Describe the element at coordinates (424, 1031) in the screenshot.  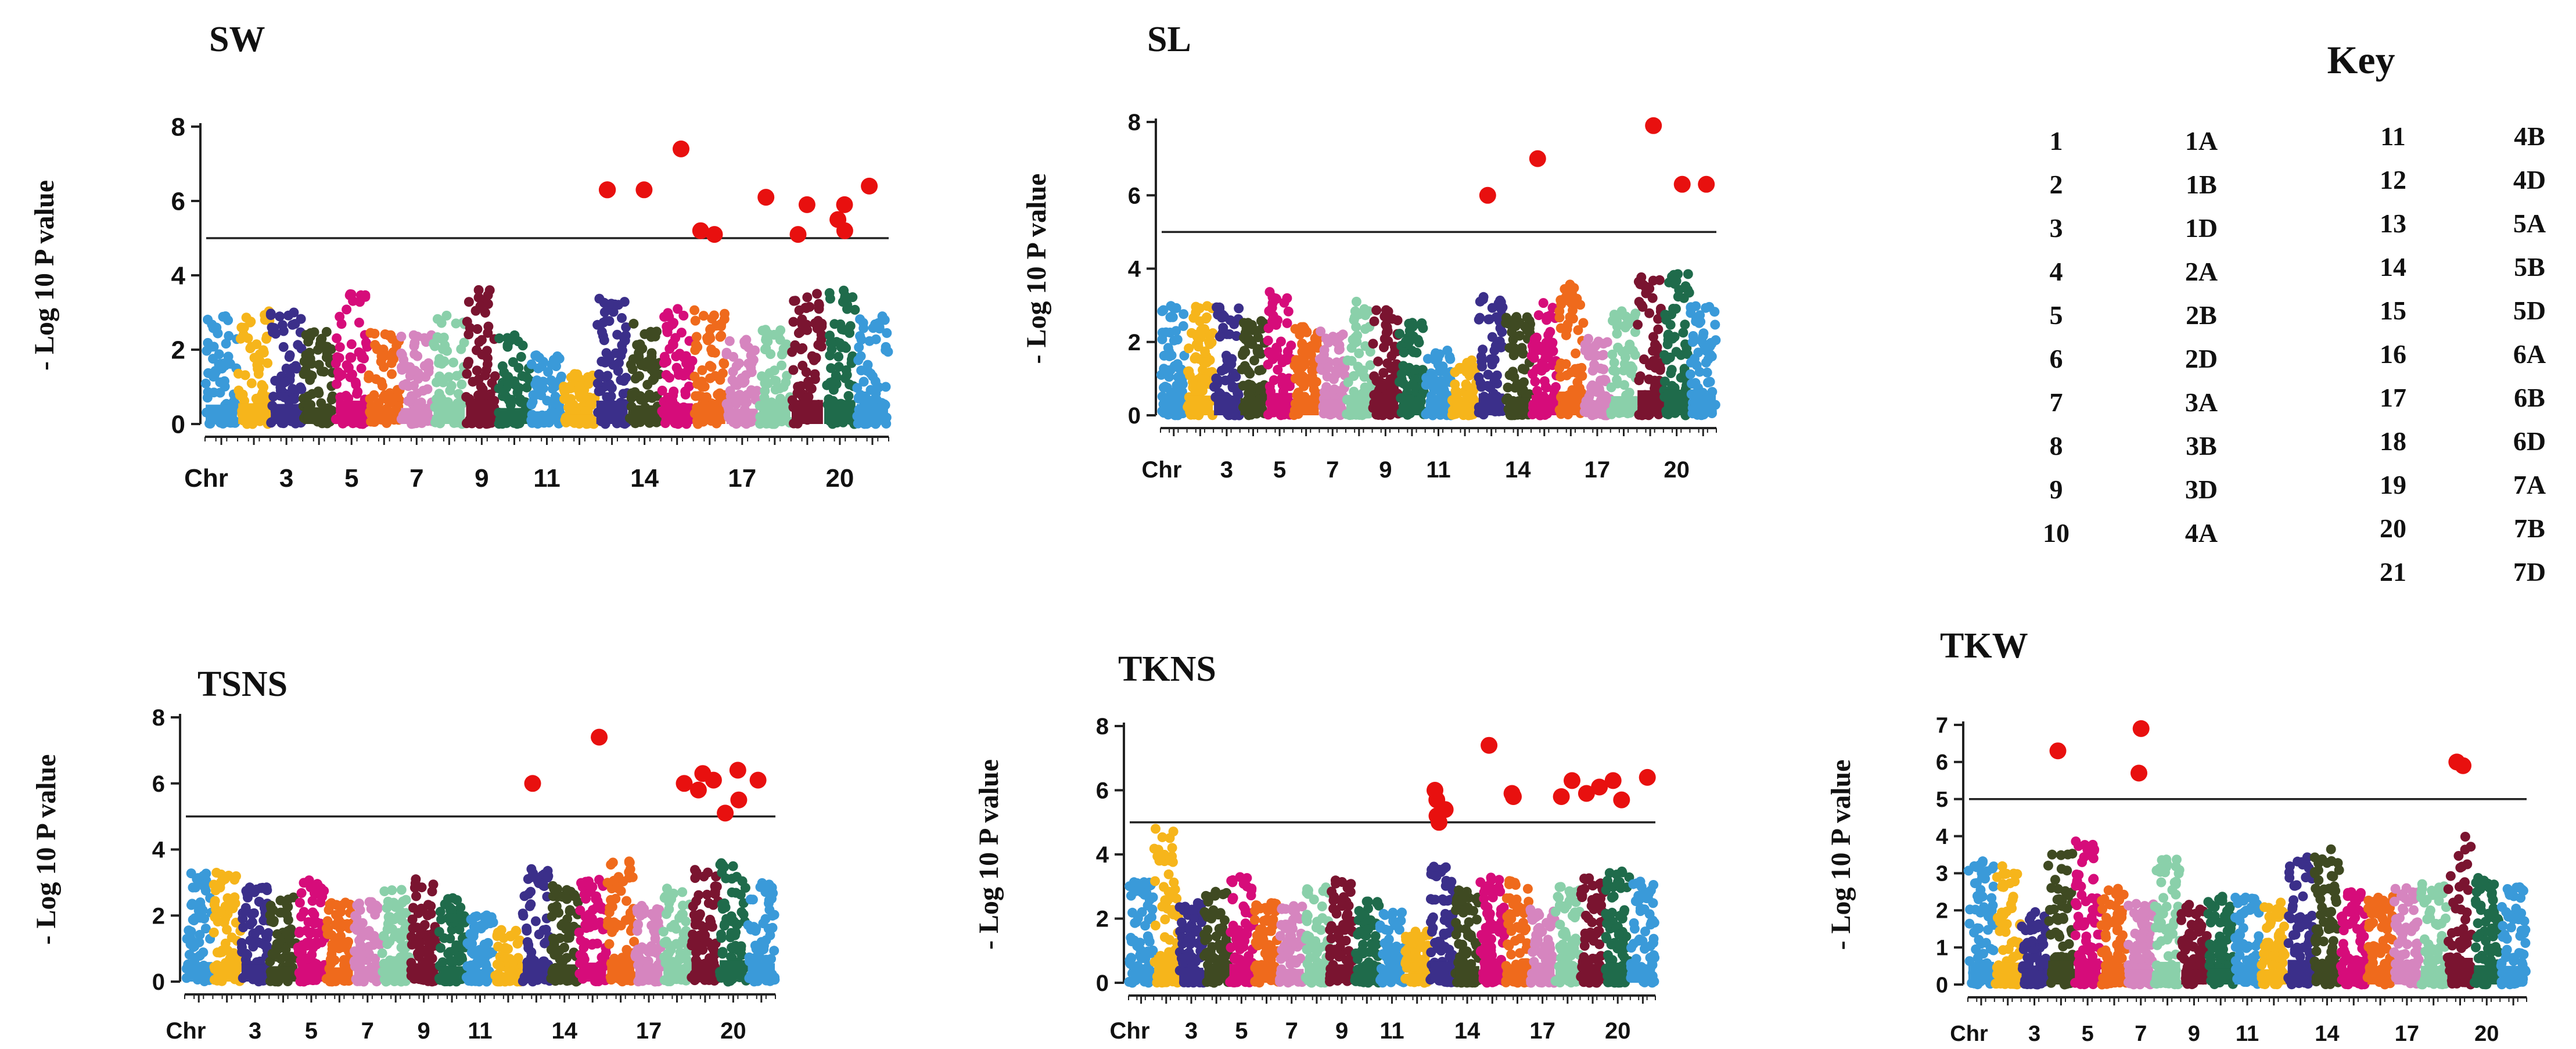
I see `x-tick-label: 9` at that location.